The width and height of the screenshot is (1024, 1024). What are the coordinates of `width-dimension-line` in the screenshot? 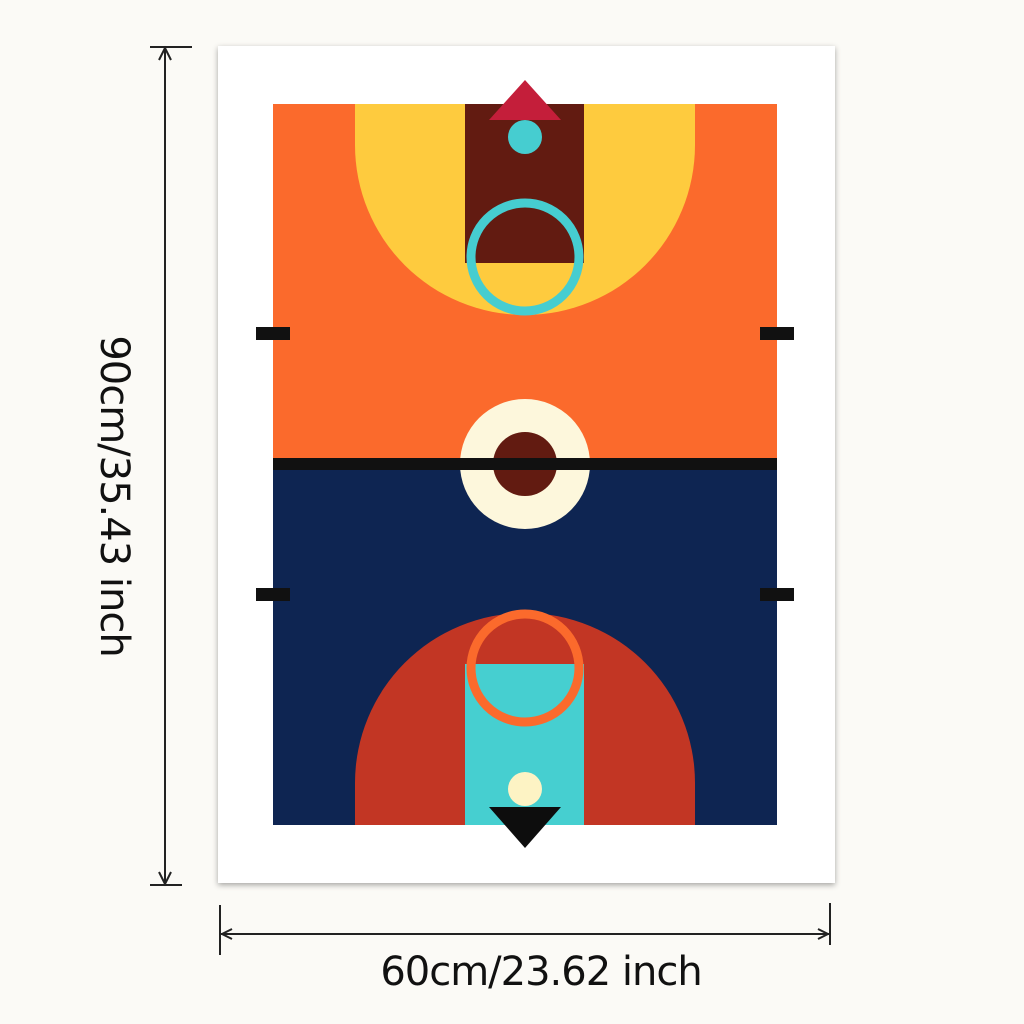 It's located at (525, 929).